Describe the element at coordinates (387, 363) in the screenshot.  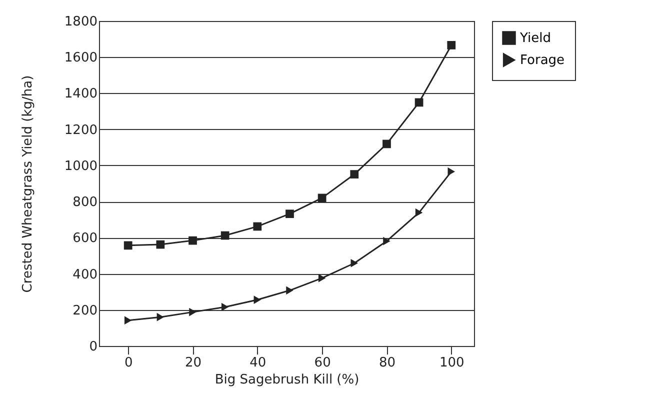
I see `x-tick-label: 80` at that location.